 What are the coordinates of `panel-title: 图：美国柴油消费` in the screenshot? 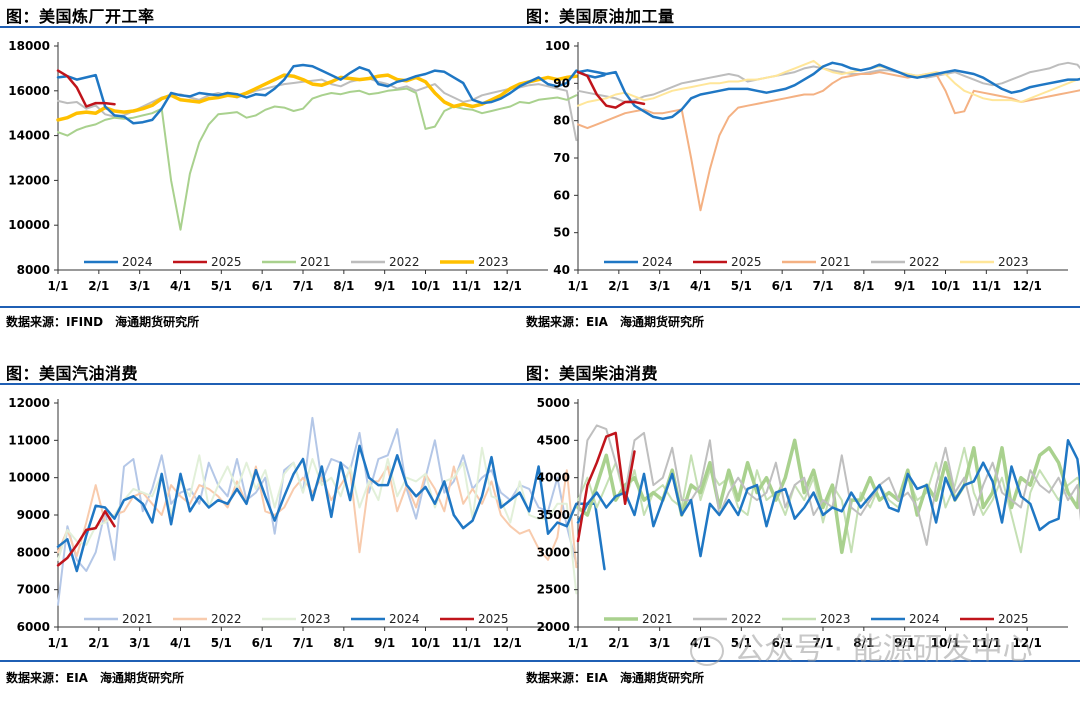 It's located at (592, 373).